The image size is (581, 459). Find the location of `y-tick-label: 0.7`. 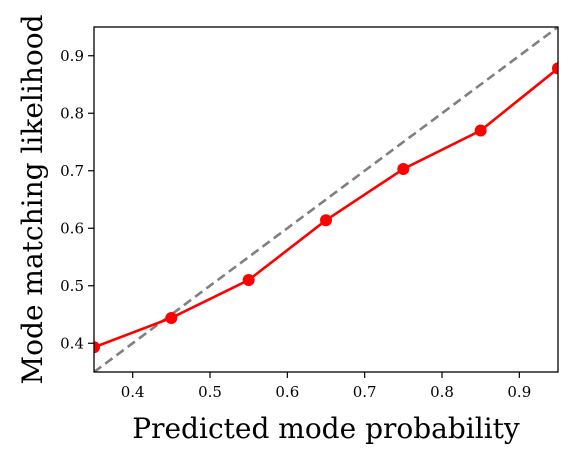

y-tick-label: 0.7 is located at coordinates (72, 171).